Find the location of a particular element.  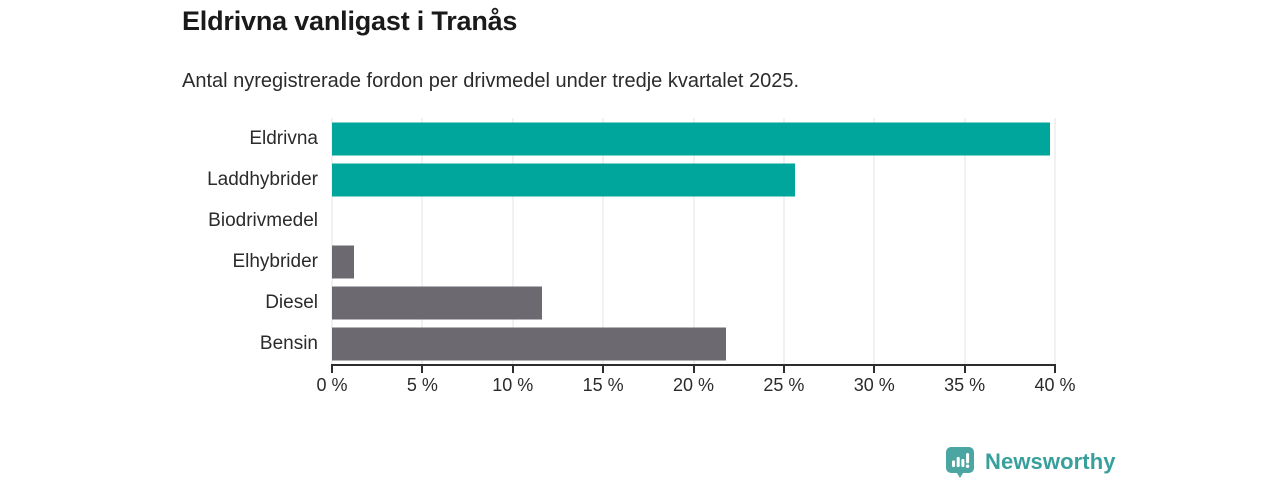

logo-exclamation-dot is located at coordinates (967, 466).